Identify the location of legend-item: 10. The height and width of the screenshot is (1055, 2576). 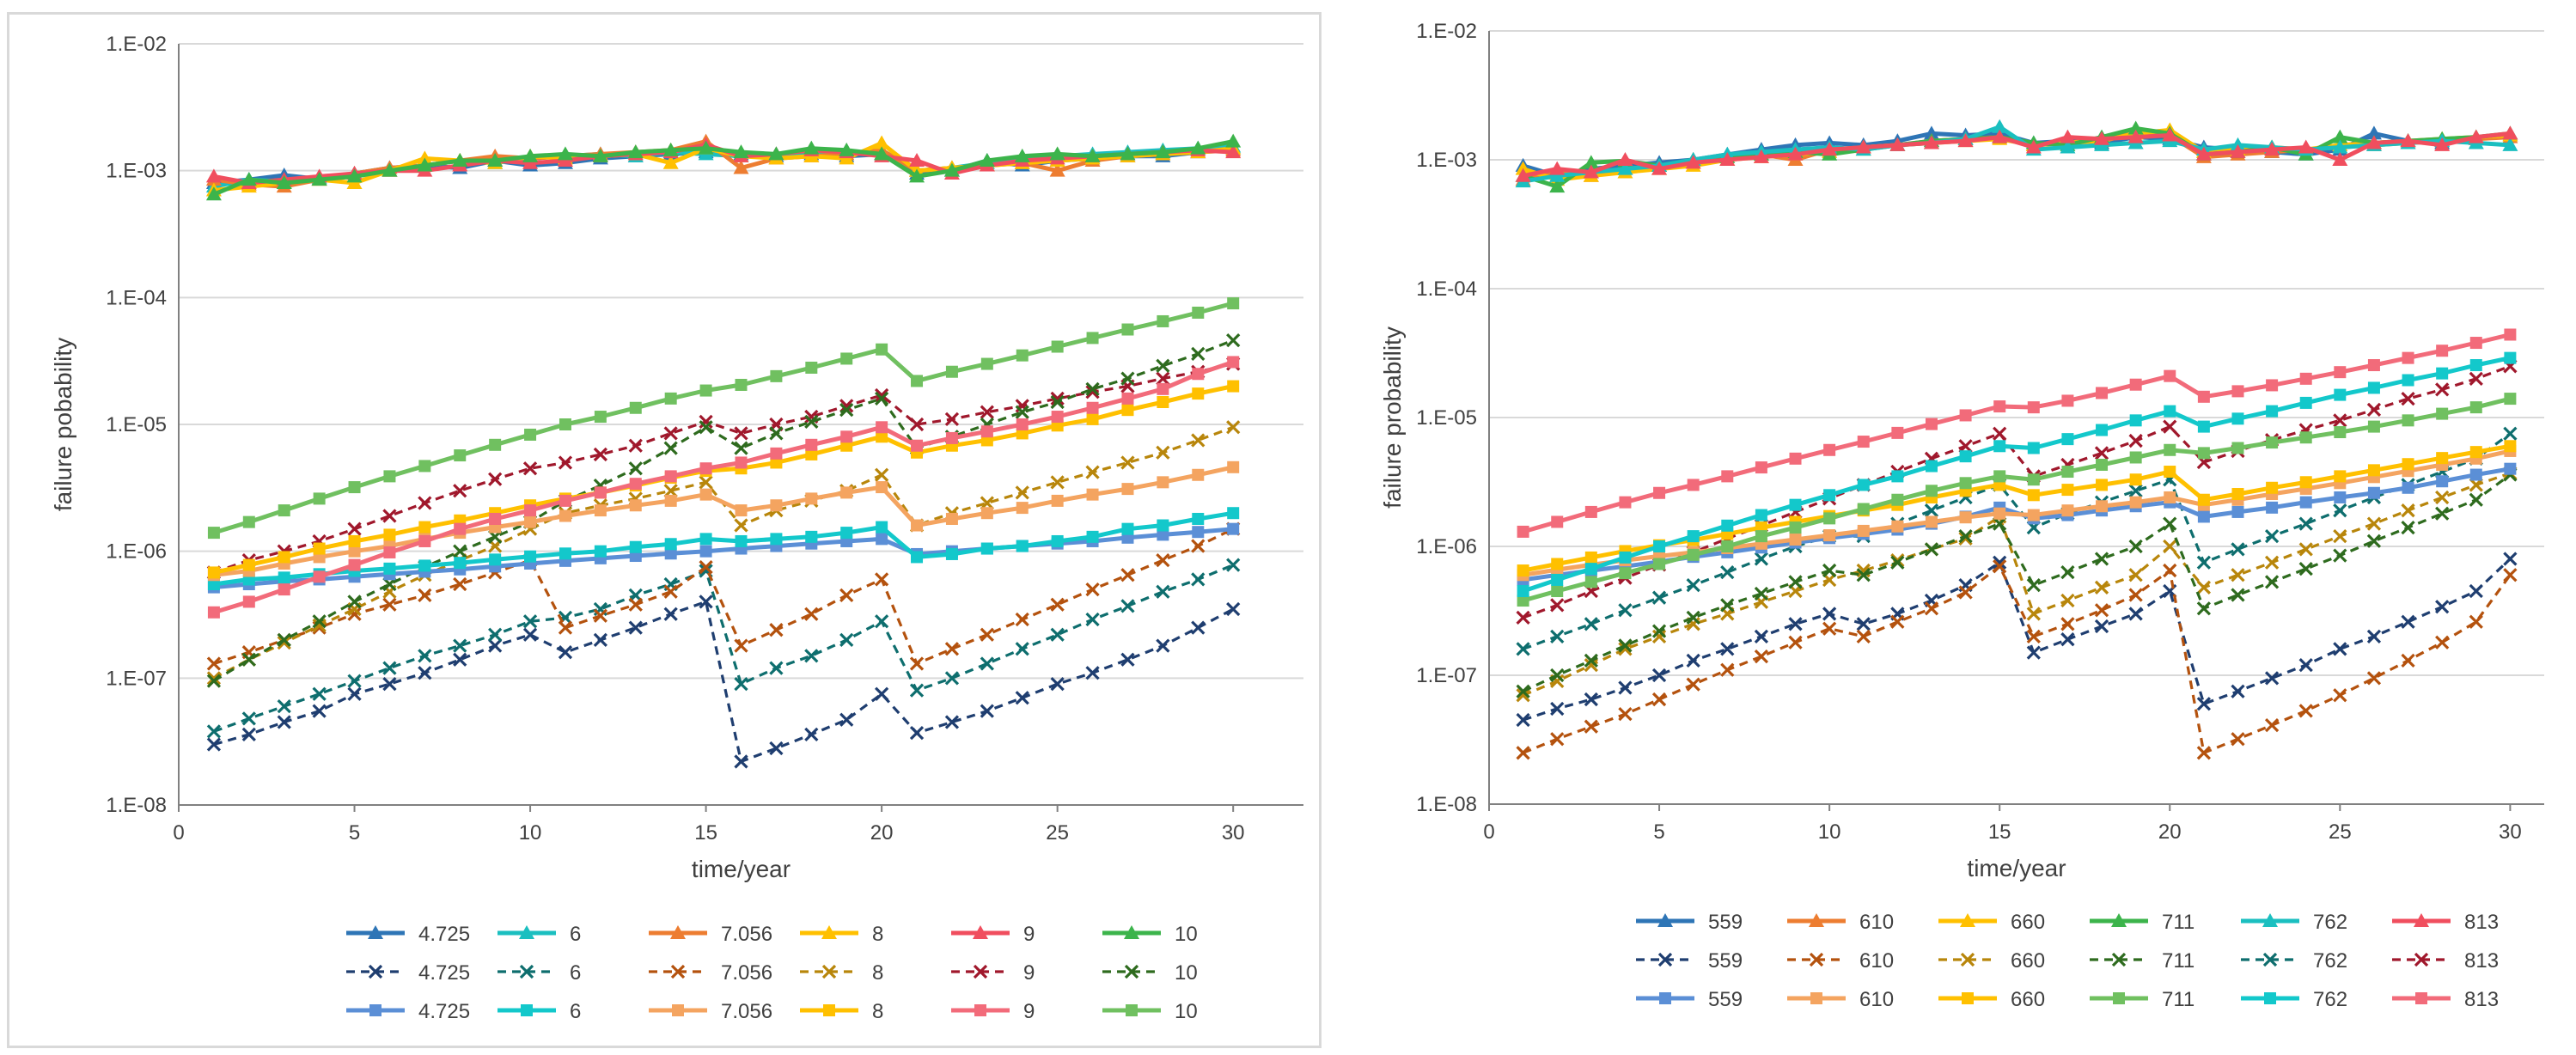
(1150, 973).